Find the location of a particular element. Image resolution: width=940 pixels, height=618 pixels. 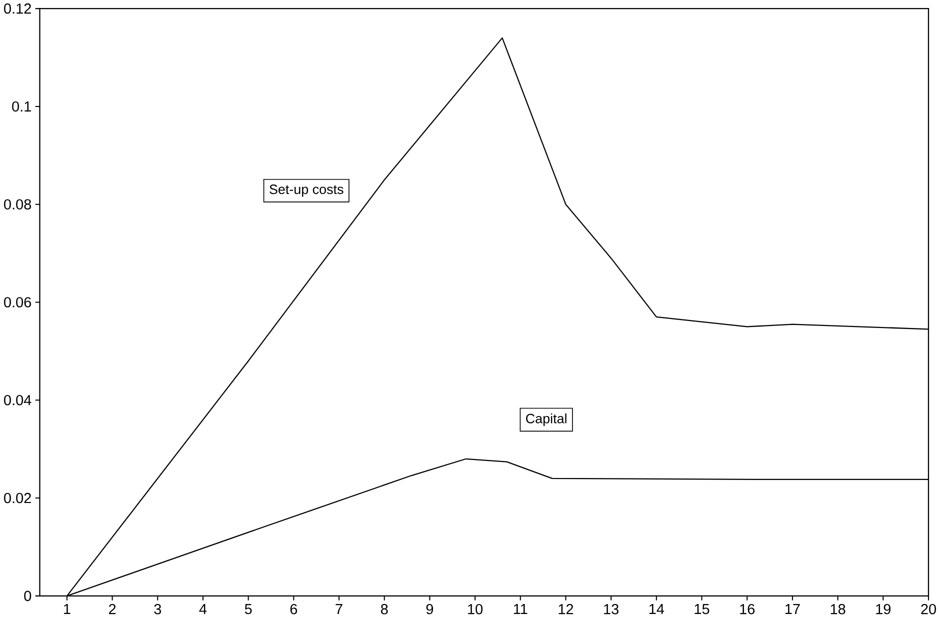

x-tick-label: 14 is located at coordinates (656, 609).